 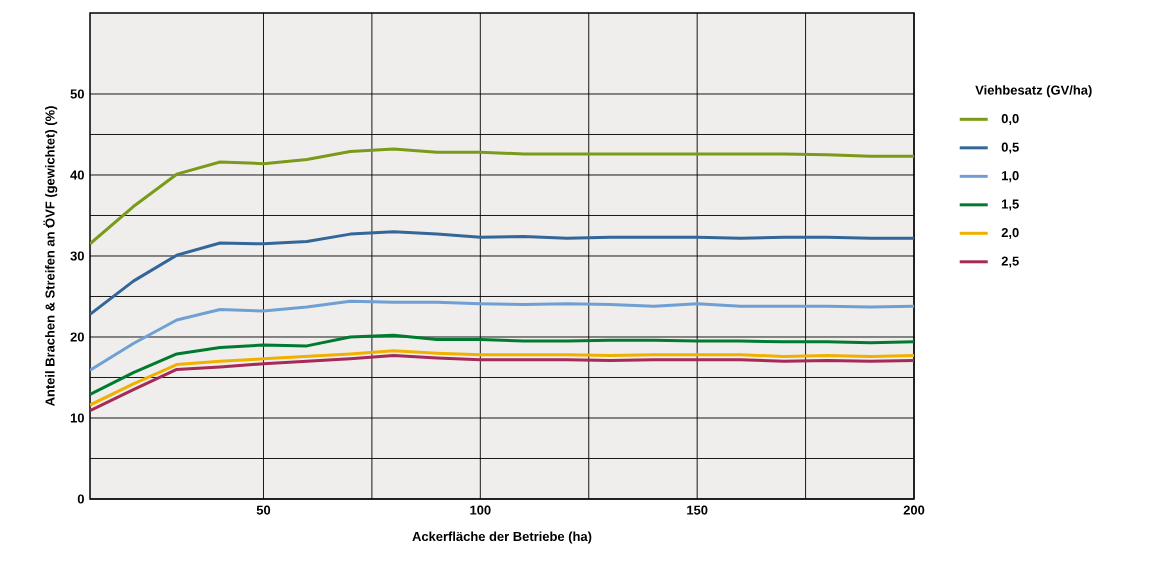 What do you see at coordinates (1010, 177) in the screenshot?
I see `legend-label: 1,0` at bounding box center [1010, 177].